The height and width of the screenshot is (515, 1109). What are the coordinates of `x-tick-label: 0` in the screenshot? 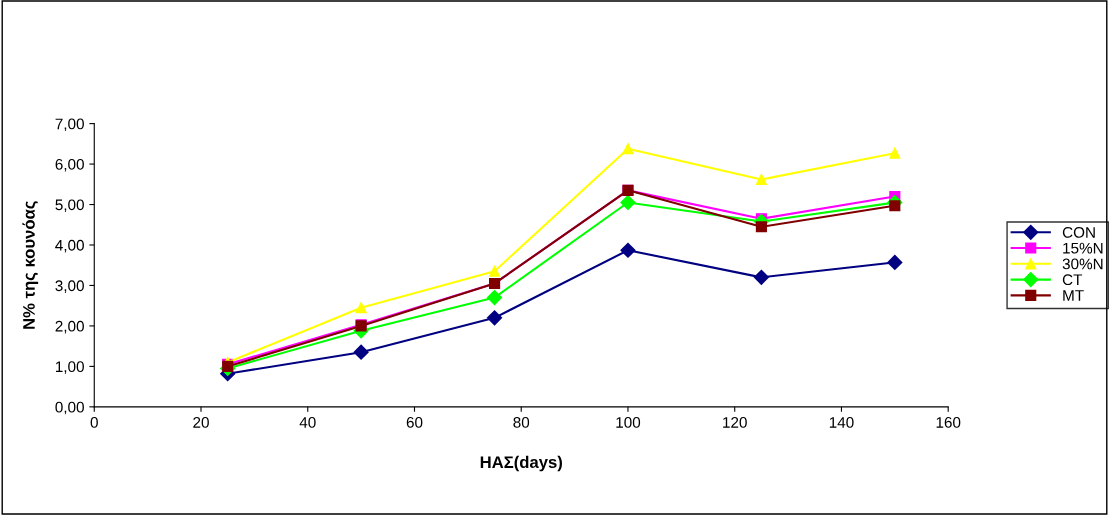 It's located at (94, 422).